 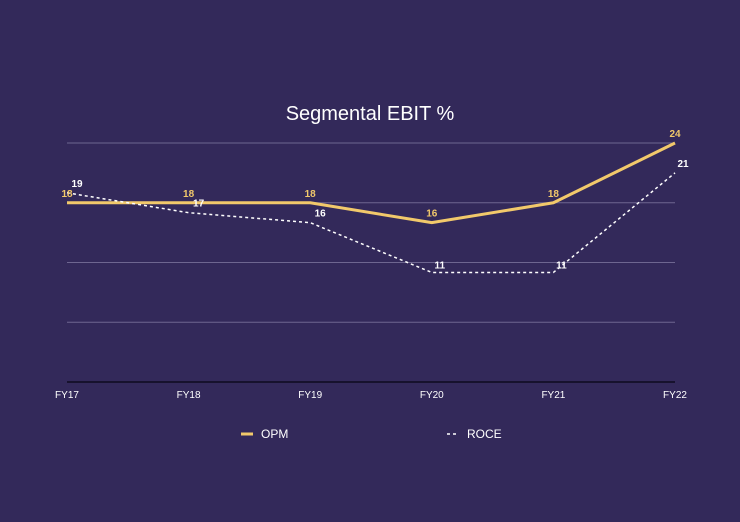 I want to click on data-label-roce: 19, so click(x=77, y=184).